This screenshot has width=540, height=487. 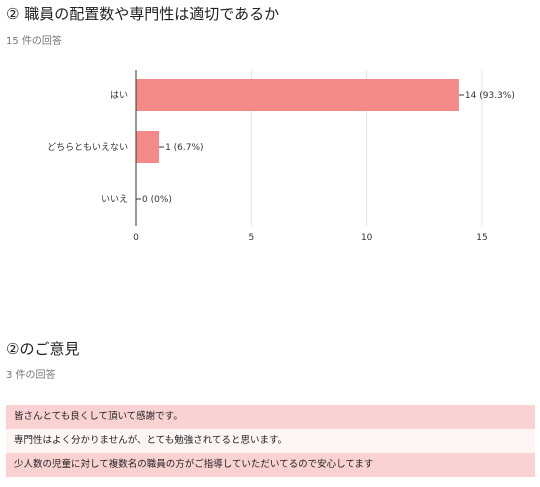 What do you see at coordinates (297, 121) in the screenshot?
I see `chart-bars` at bounding box center [297, 121].